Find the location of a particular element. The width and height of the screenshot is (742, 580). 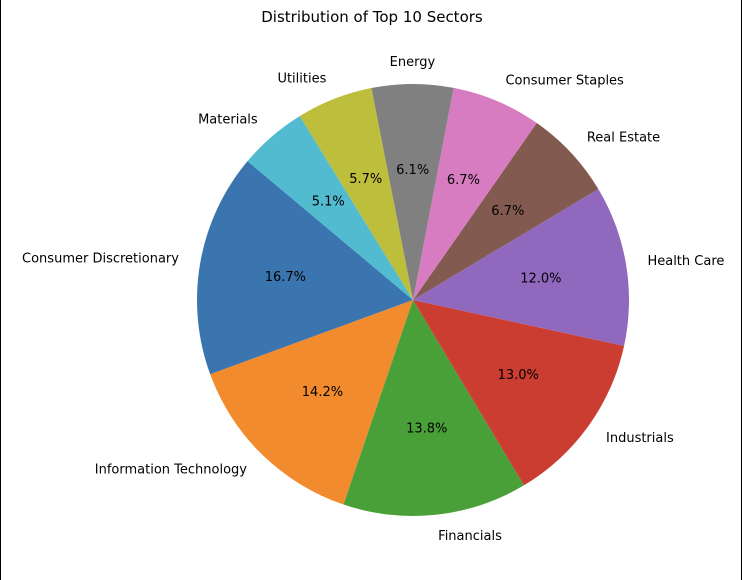

pie-slice-real-estate is located at coordinates (506, 211).